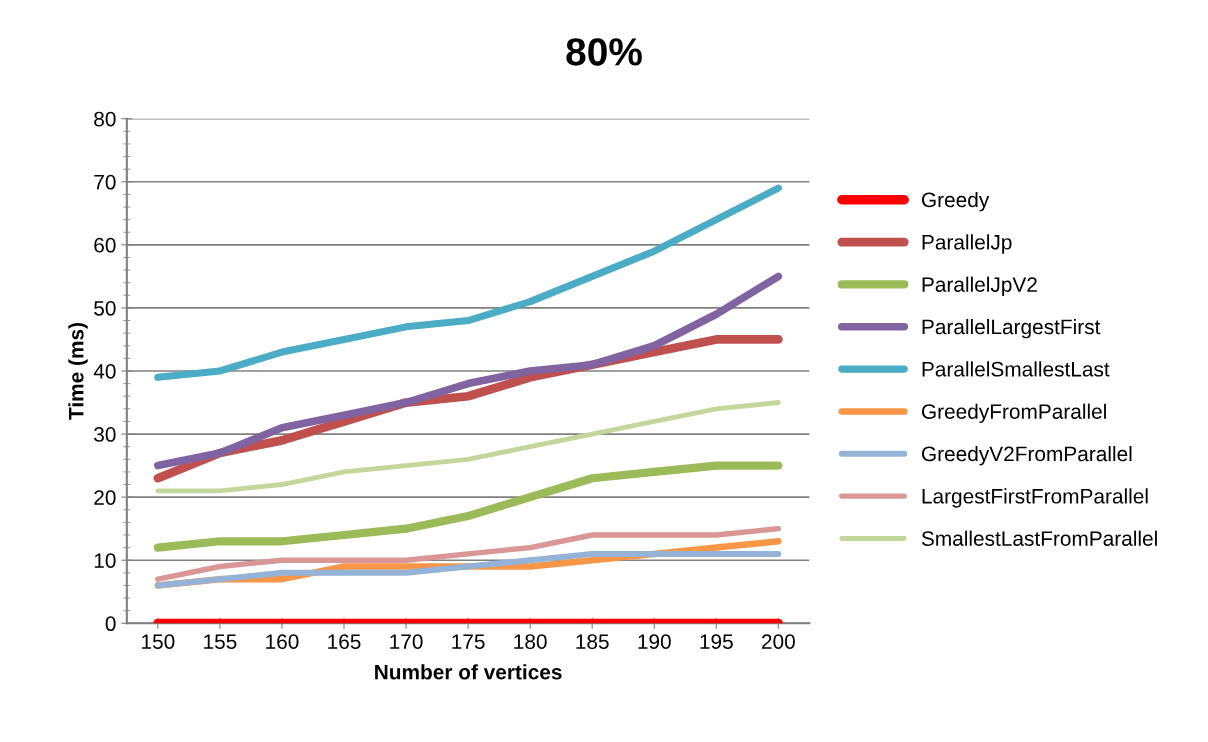 The height and width of the screenshot is (742, 1208). Describe the element at coordinates (778, 641) in the screenshot. I see `x-tick-label: 200` at that location.